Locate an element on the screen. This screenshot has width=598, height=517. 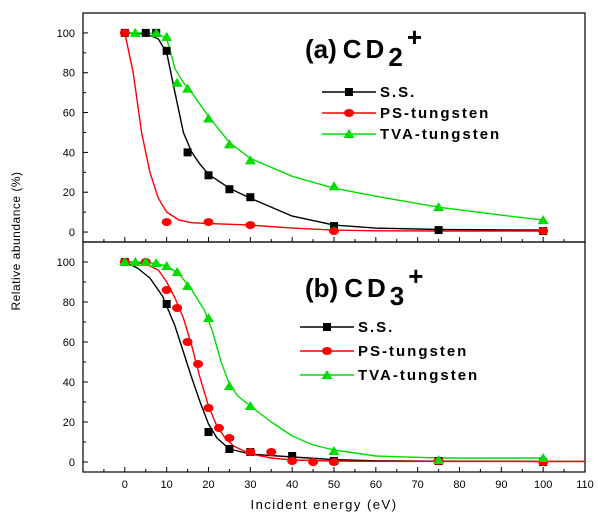
x-tick-label: 100 is located at coordinates (543, 485).